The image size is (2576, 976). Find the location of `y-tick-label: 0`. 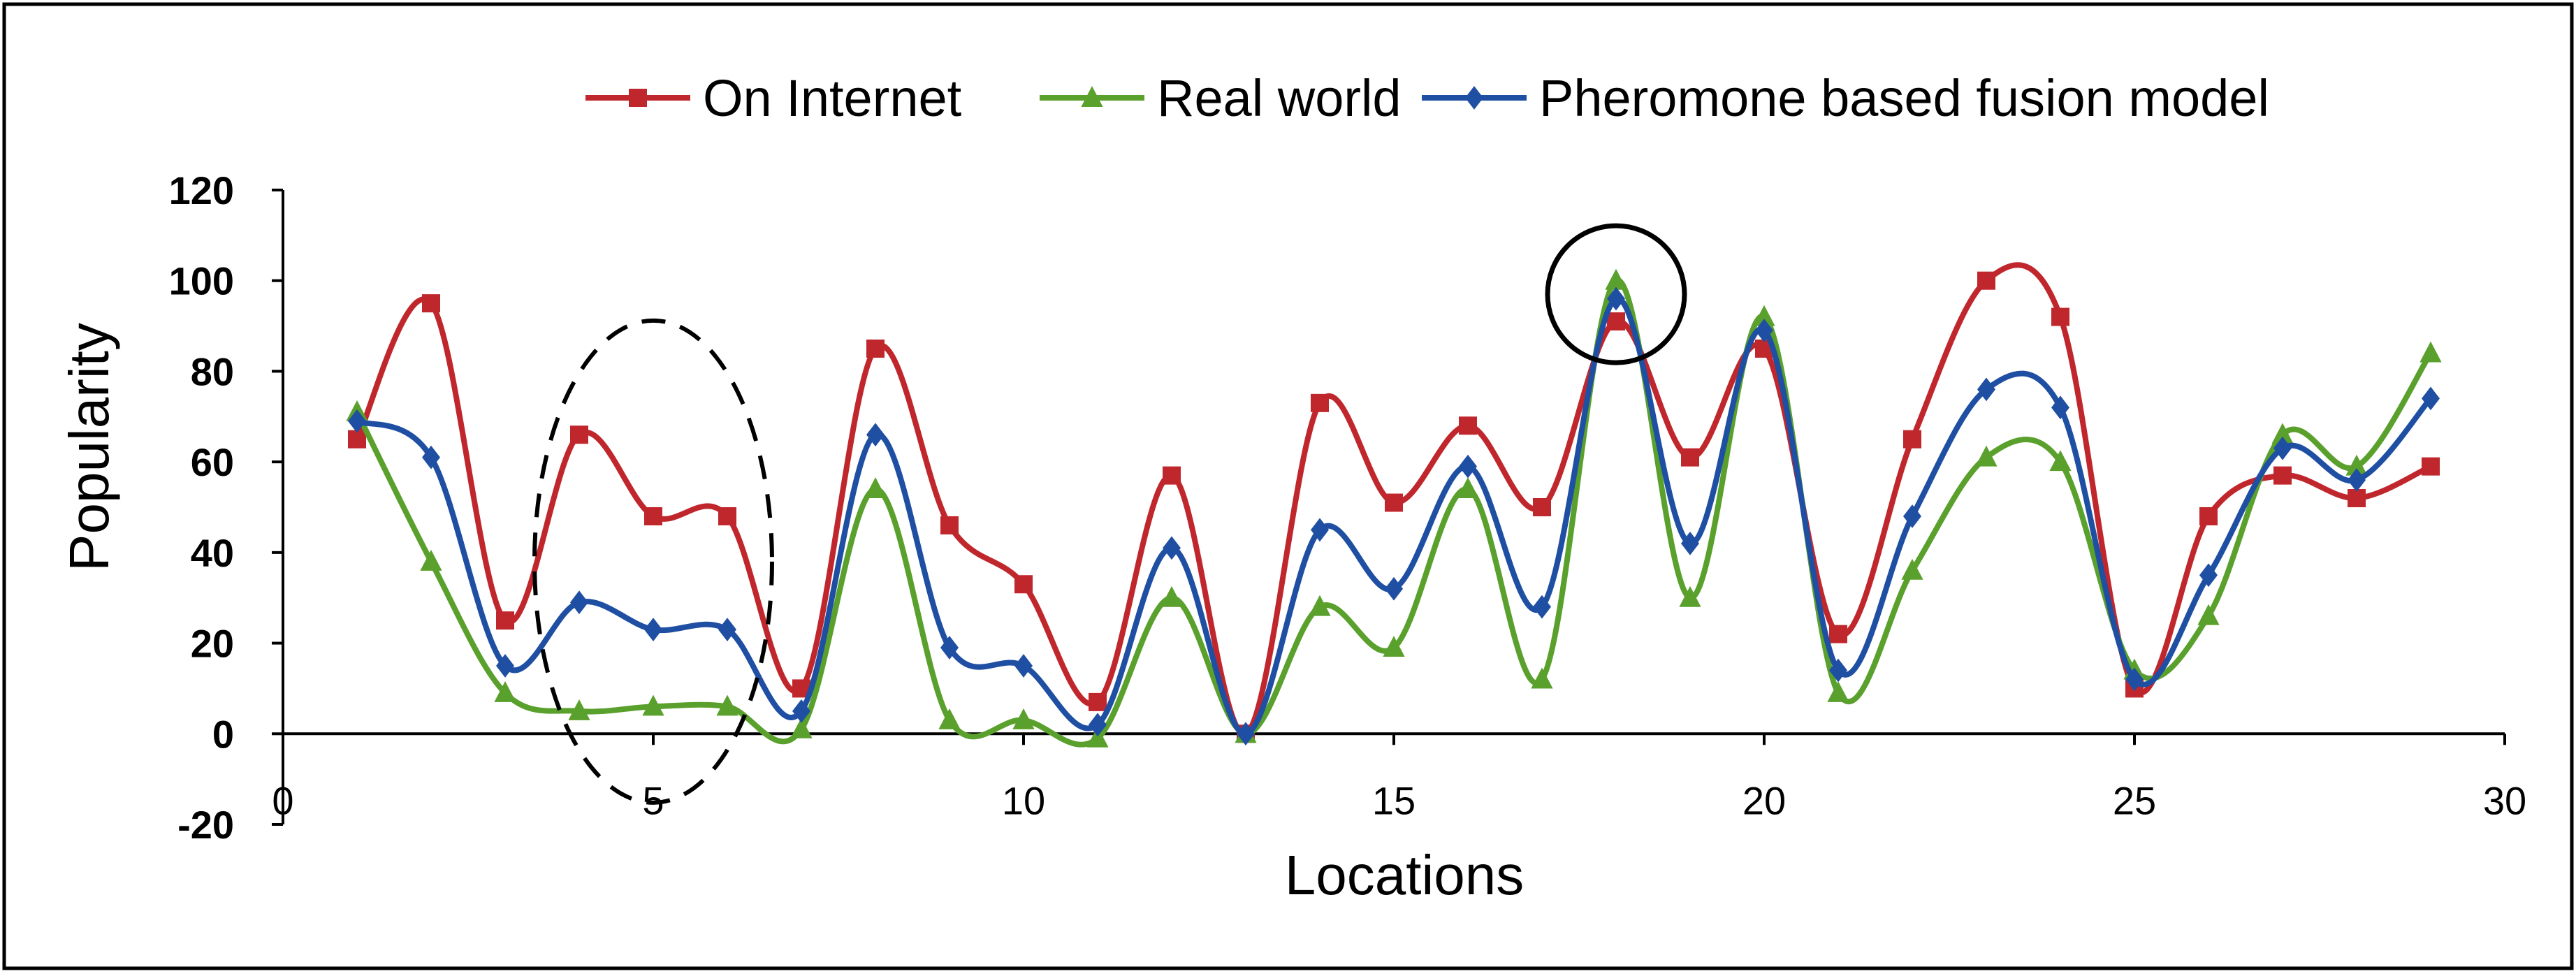

y-tick-label: 0 is located at coordinates (223, 734).